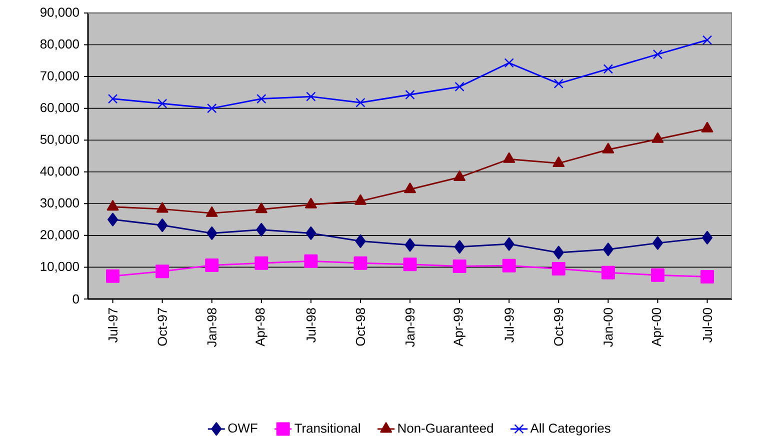 Image resolution: width=770 pixels, height=445 pixels. Describe the element at coordinates (243, 428) in the screenshot. I see `legend-label: OWF` at that location.